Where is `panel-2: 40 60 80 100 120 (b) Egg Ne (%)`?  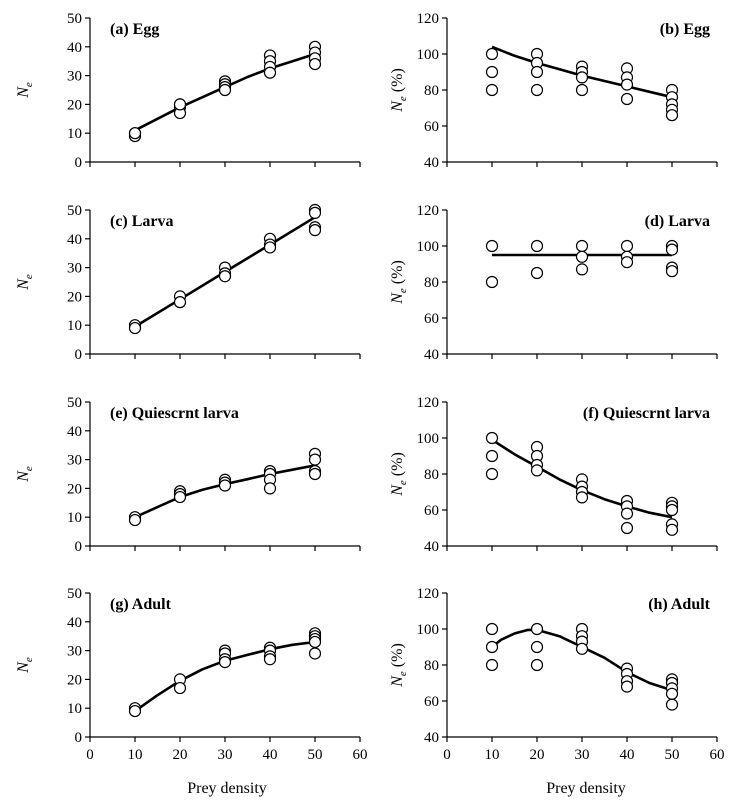
panel-2: 40 60 80 100 120 (b) Egg Ne (%) is located at coordinates (553, 91).